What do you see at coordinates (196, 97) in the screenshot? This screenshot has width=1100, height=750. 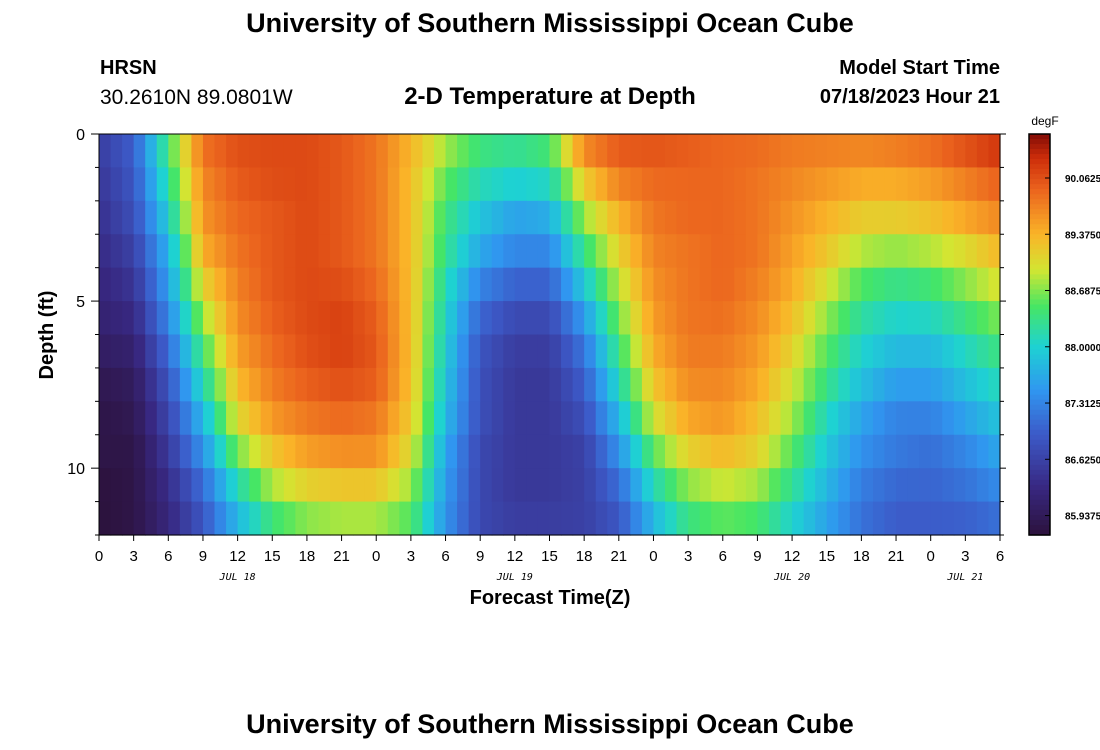 I see `station-coordinates: 30.2610N 89.0801W` at bounding box center [196, 97].